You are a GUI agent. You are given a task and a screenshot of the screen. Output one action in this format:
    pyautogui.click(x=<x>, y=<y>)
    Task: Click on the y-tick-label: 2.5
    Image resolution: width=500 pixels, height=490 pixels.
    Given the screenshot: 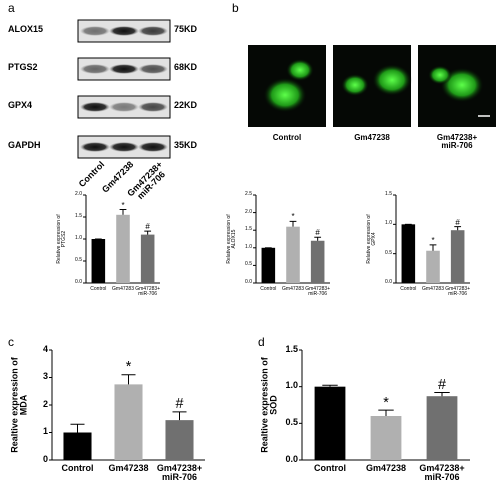 What is the action you would take?
    pyautogui.click(x=248, y=194)
    